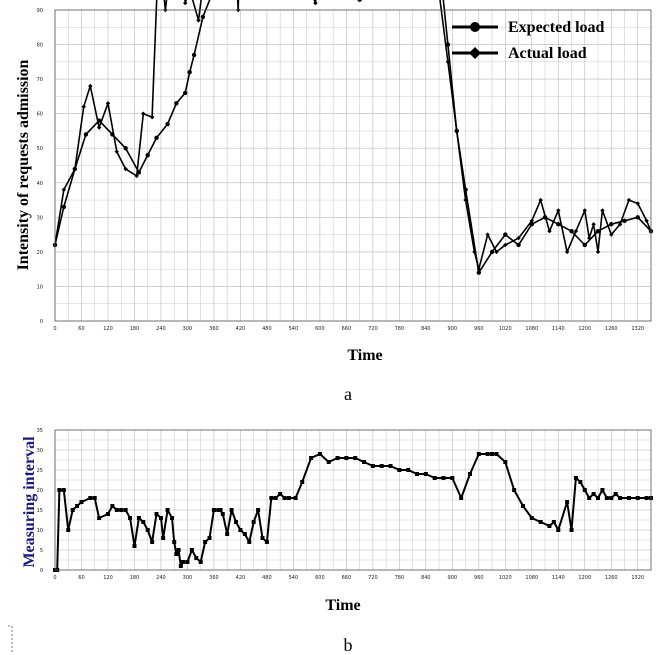  I want to click on y-tick-label: 60, so click(40, 115).